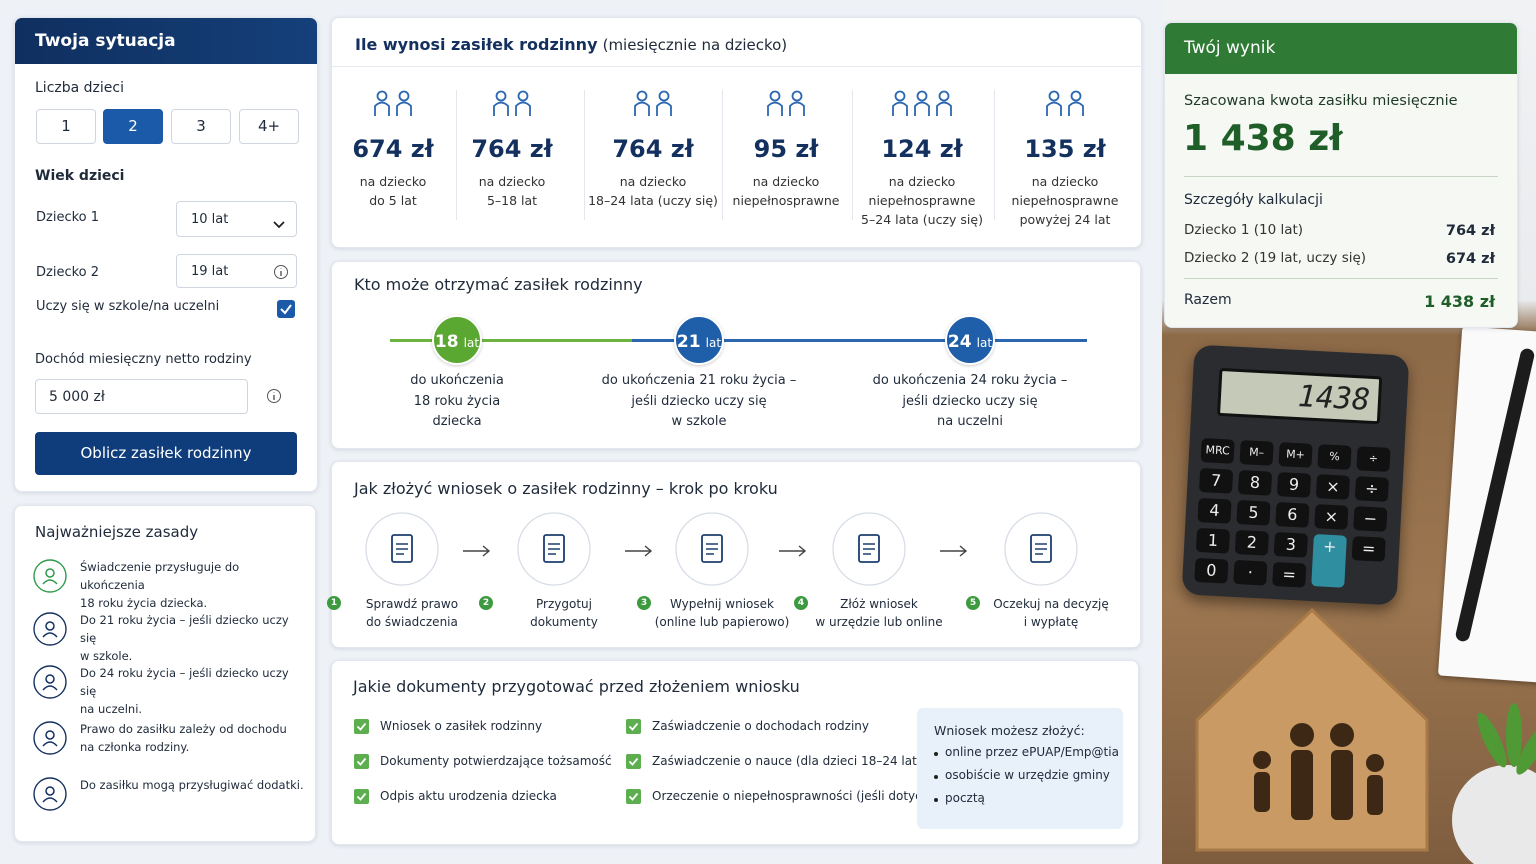  I want to click on age-badge: 24 lat, so click(970, 340).